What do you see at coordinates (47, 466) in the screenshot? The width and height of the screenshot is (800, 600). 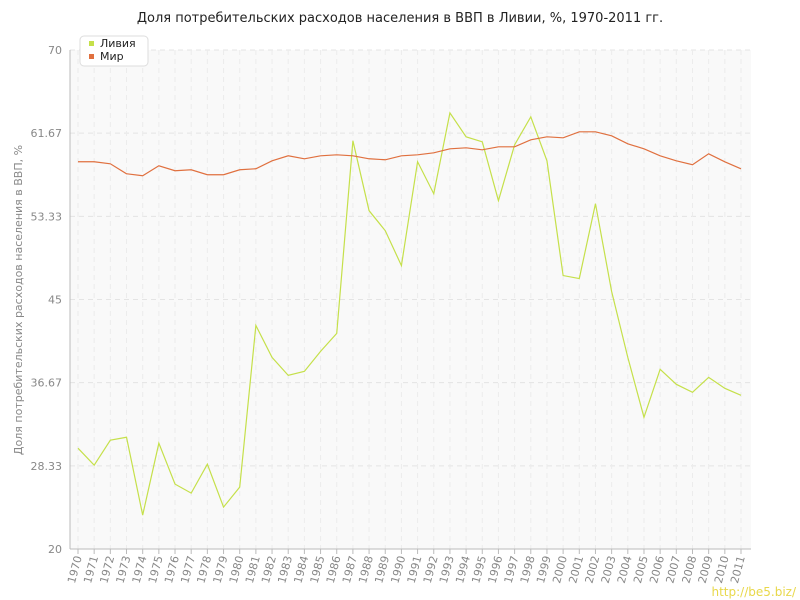 I see `y-tick-label: 28.33` at bounding box center [47, 466].